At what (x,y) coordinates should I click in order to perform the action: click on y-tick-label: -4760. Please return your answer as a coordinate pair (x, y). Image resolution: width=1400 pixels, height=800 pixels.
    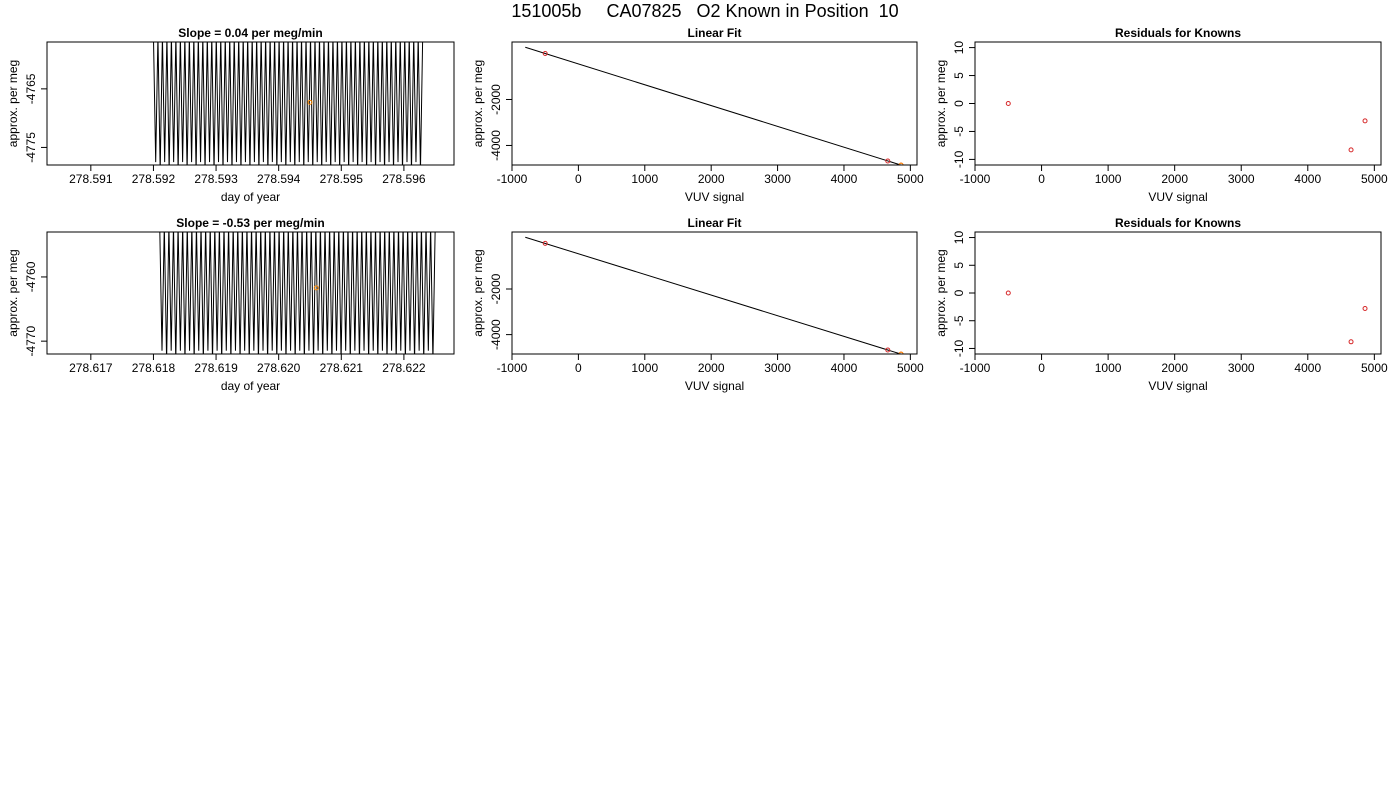
    Looking at the image, I should click on (31, 276).